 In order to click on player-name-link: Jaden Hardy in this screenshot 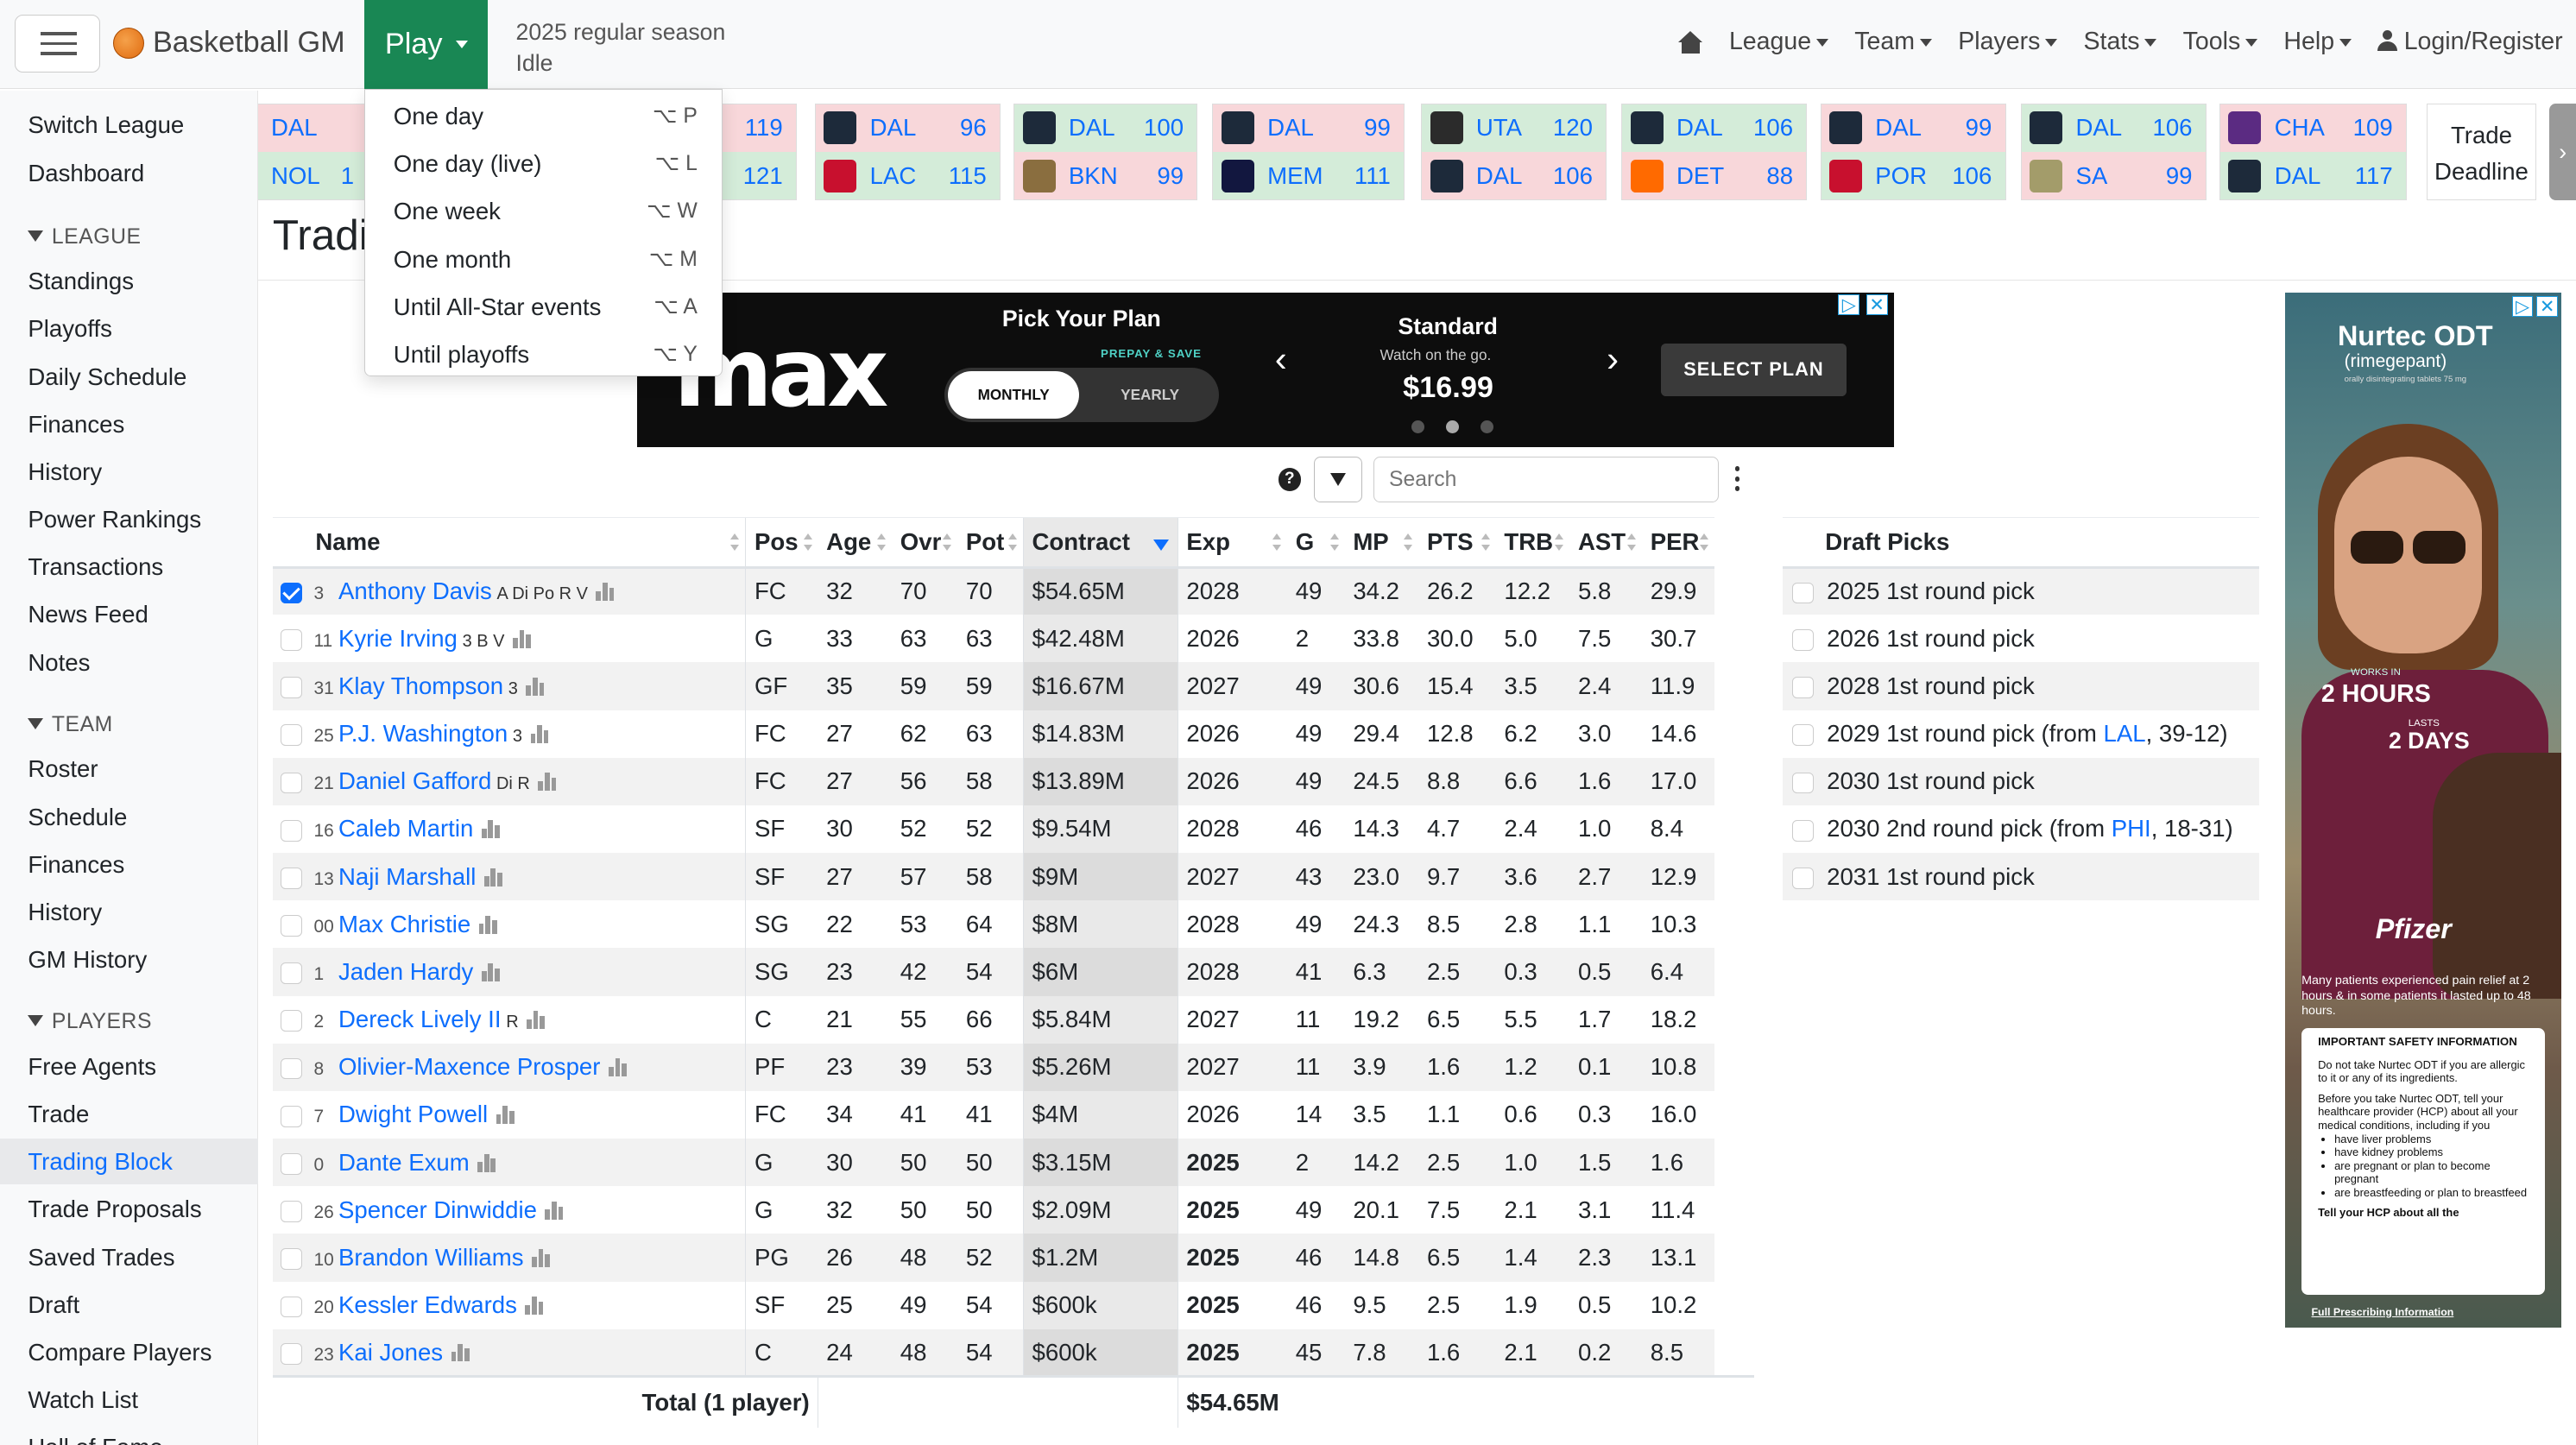, I will do `click(406, 971)`.